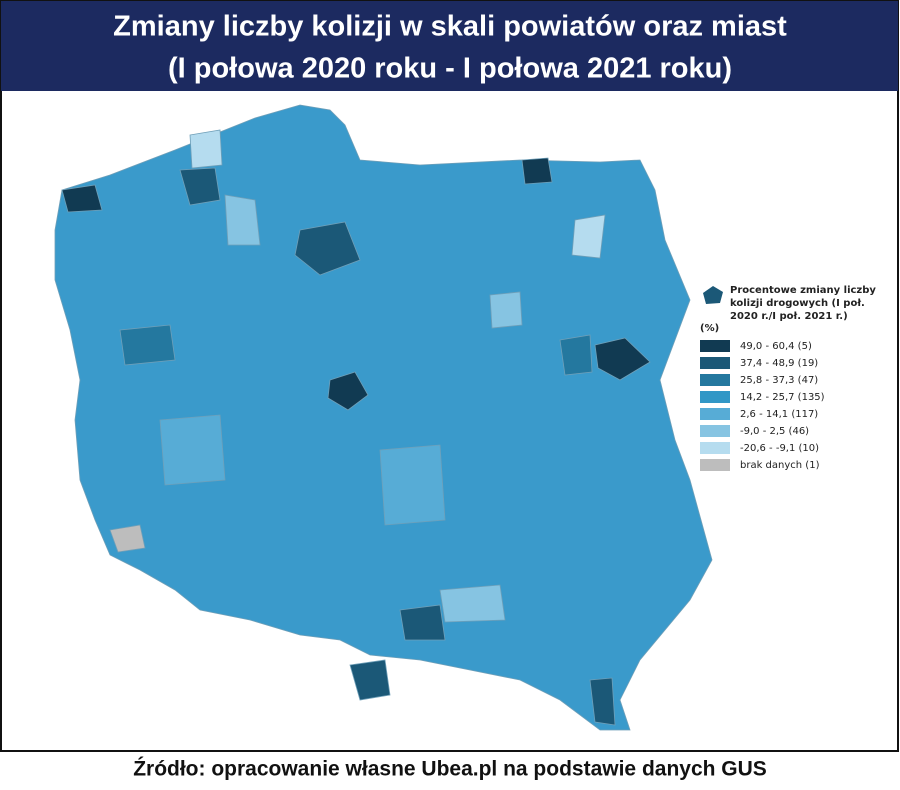 The height and width of the screenshot is (790, 900). Describe the element at coordinates (774, 431) in the screenshot. I see `legend-label: -9,0 - 2,5 (46)` at that location.